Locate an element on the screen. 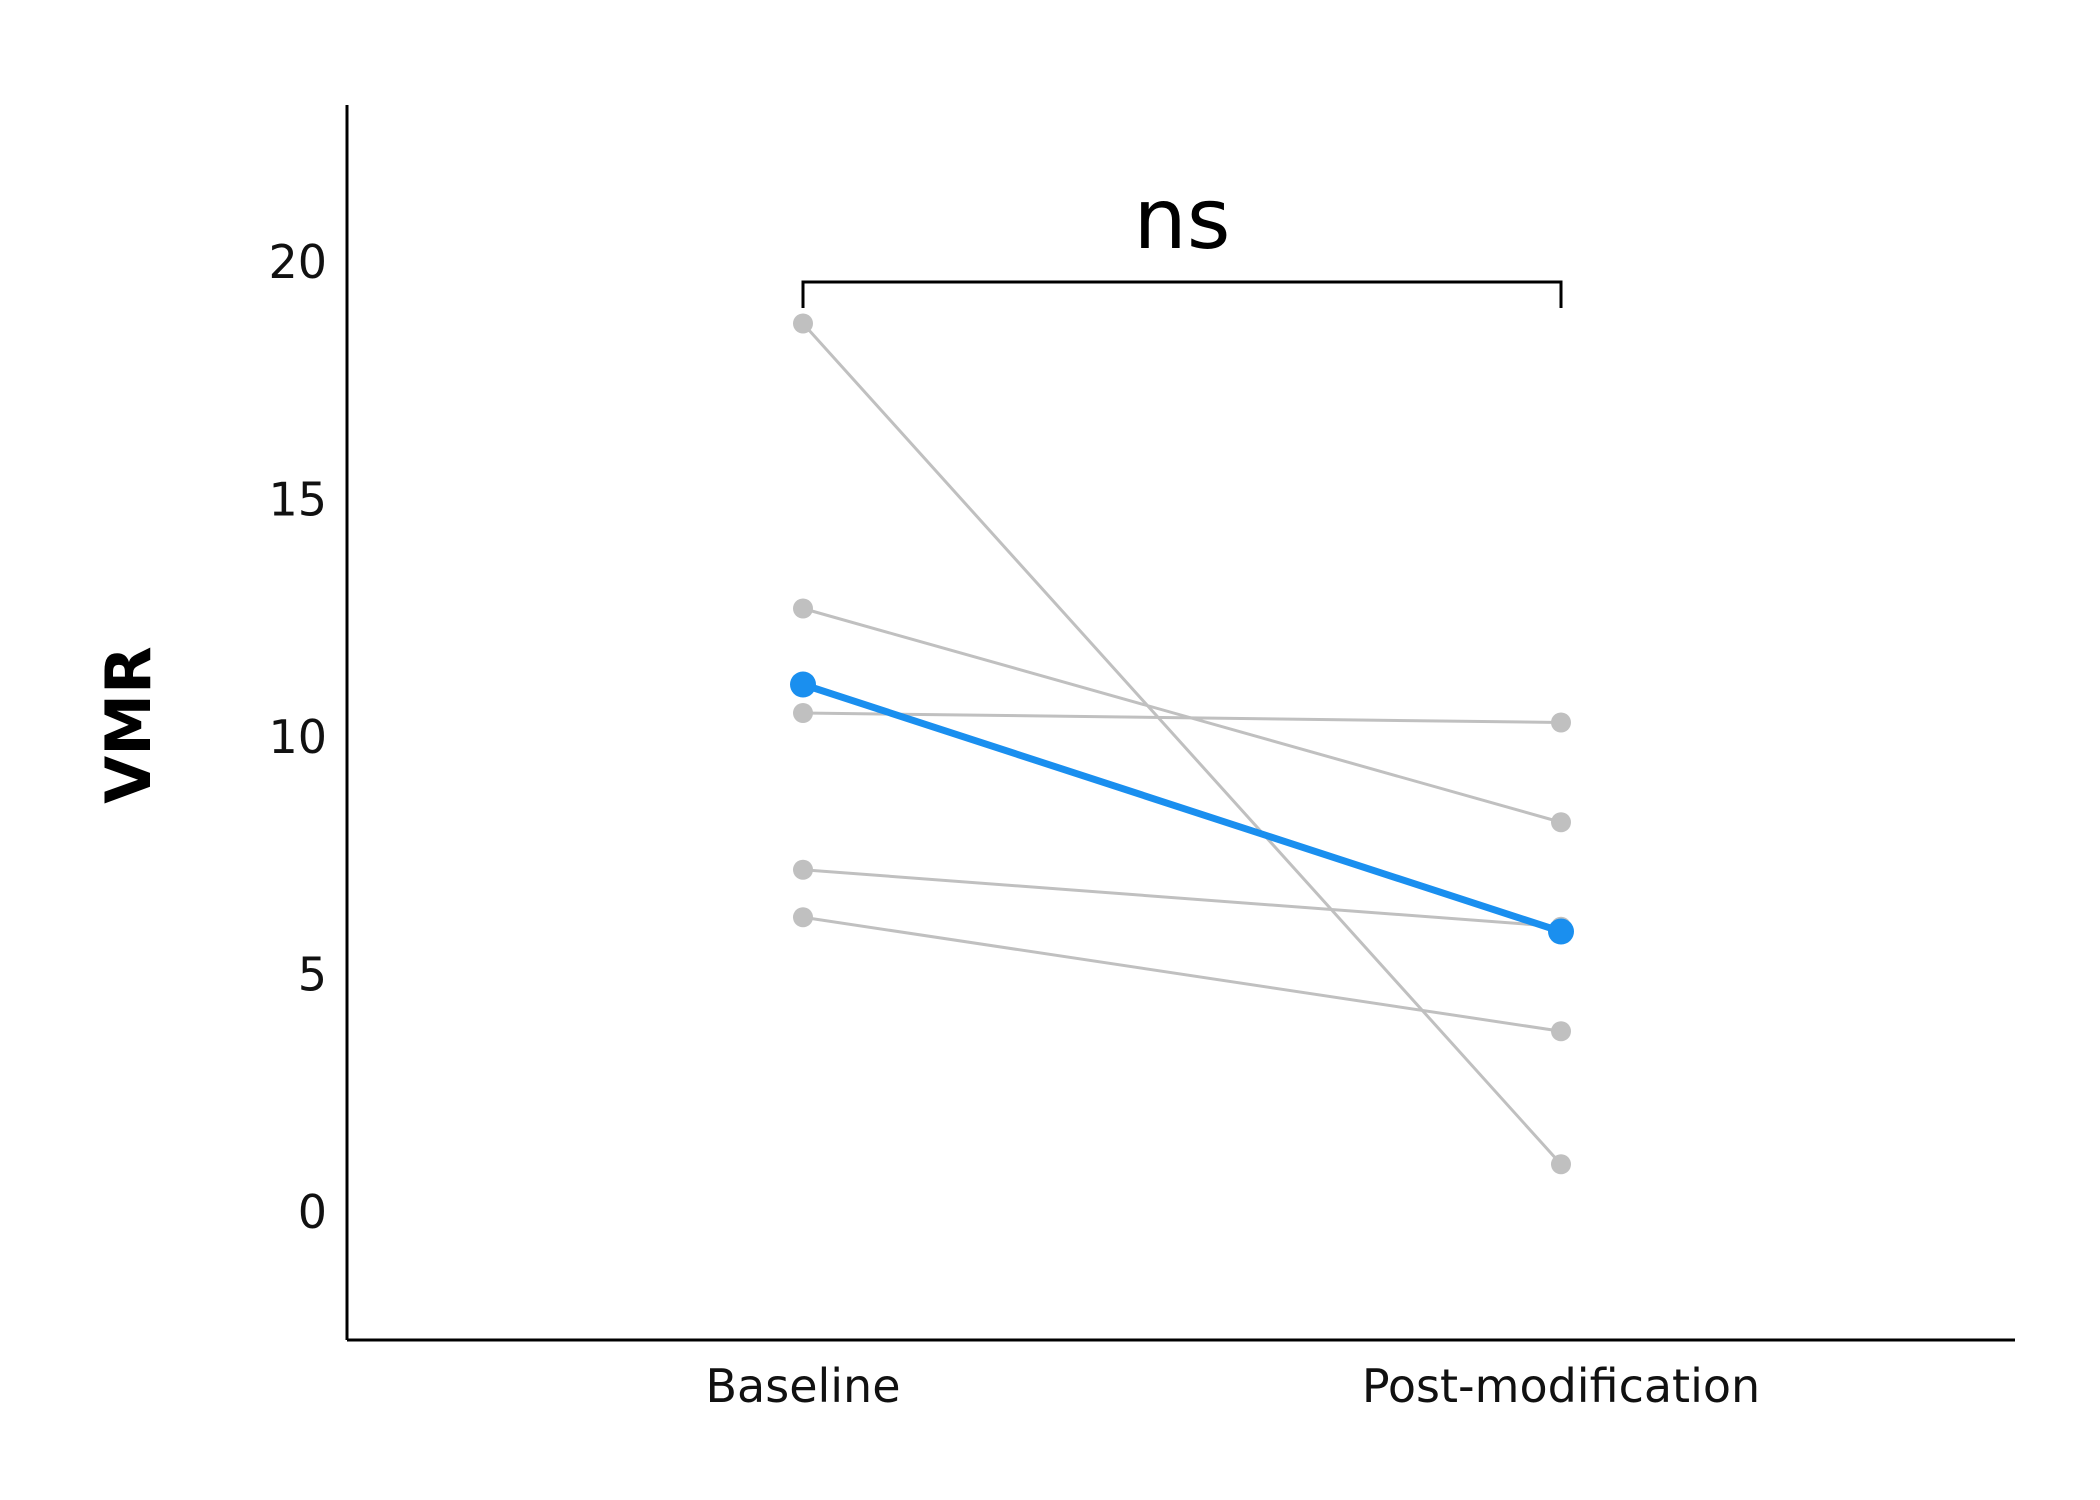 The width and height of the screenshot is (2100, 1500). significance-bracket: ns is located at coordinates (1182, 239).